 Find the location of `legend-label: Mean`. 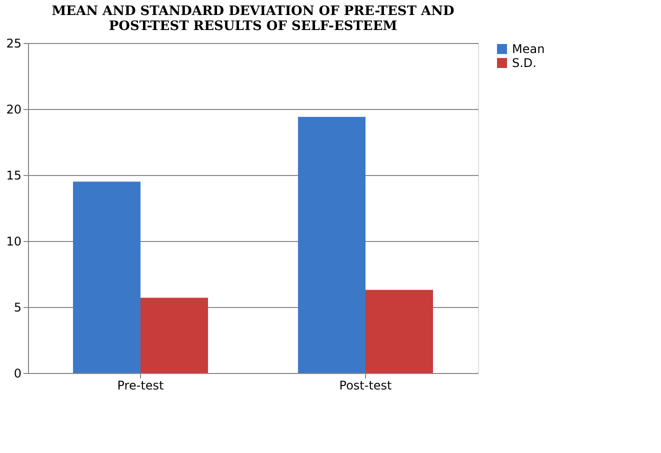

legend-label: Mean is located at coordinates (528, 49).